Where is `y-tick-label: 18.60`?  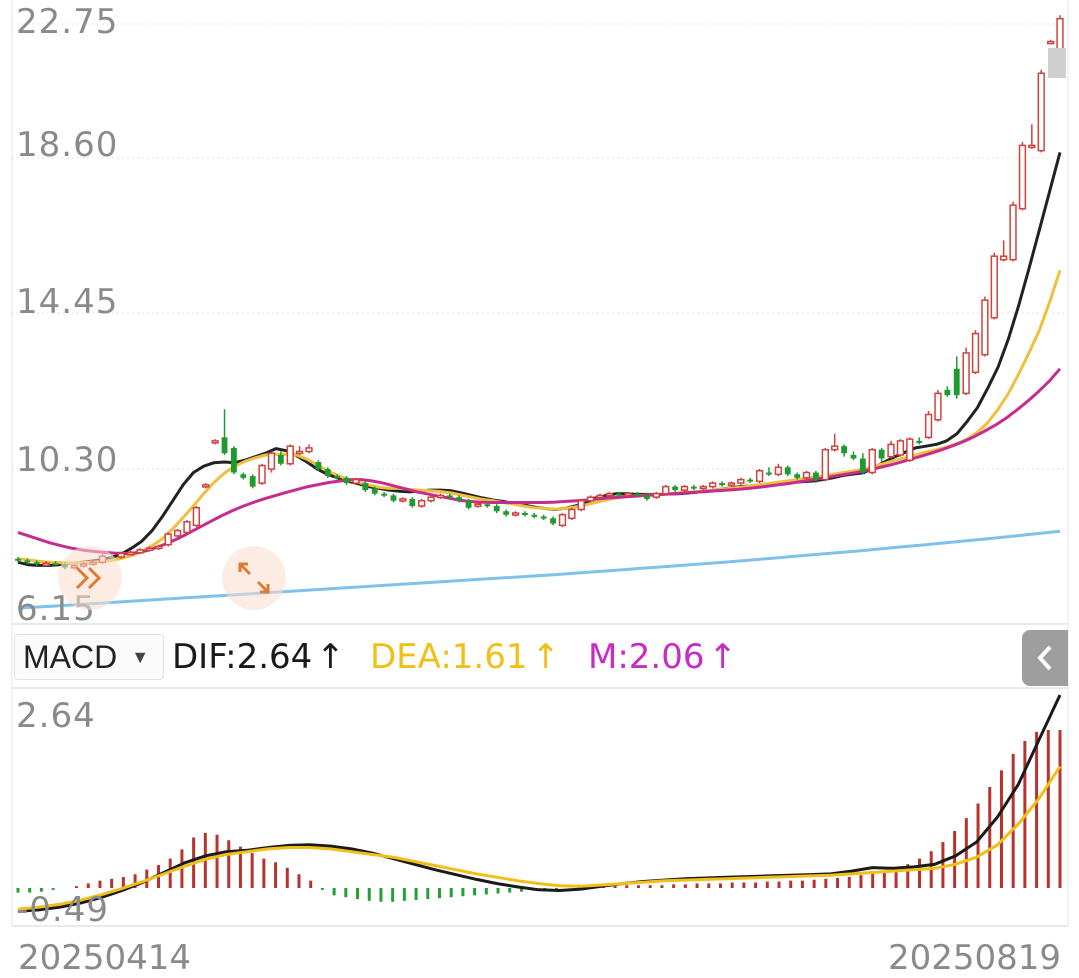 y-tick-label: 18.60 is located at coordinates (67, 145).